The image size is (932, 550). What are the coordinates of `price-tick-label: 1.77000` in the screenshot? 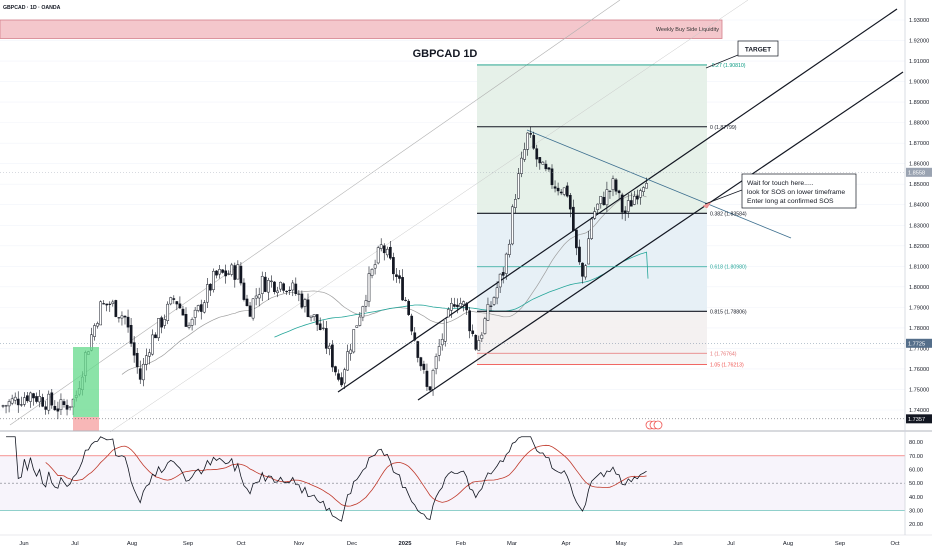 It's located at (919, 349).